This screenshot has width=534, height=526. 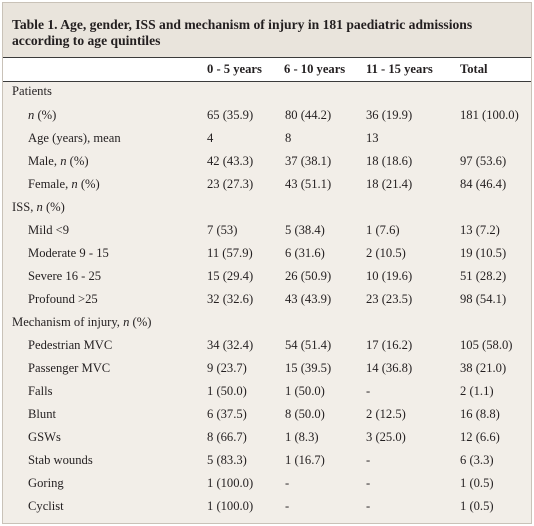 I want to click on row-label-text: Age (years), mean, so click(x=74, y=138).